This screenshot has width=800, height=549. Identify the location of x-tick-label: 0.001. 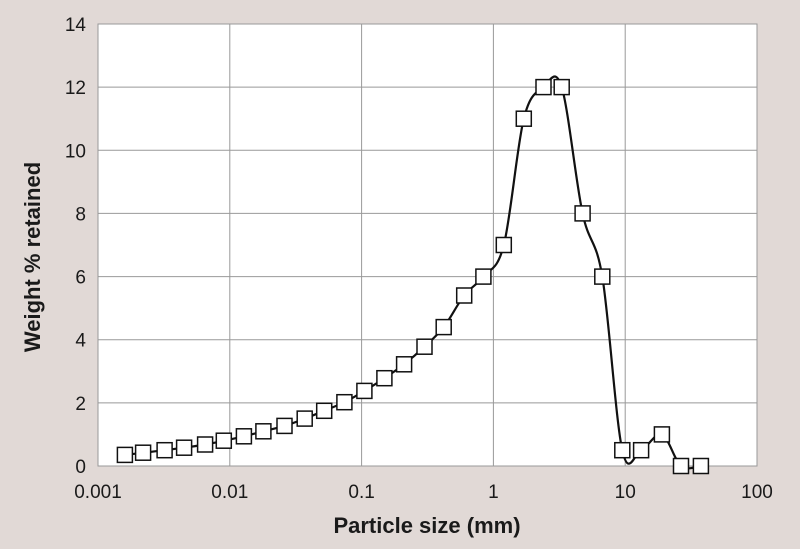
(98, 492).